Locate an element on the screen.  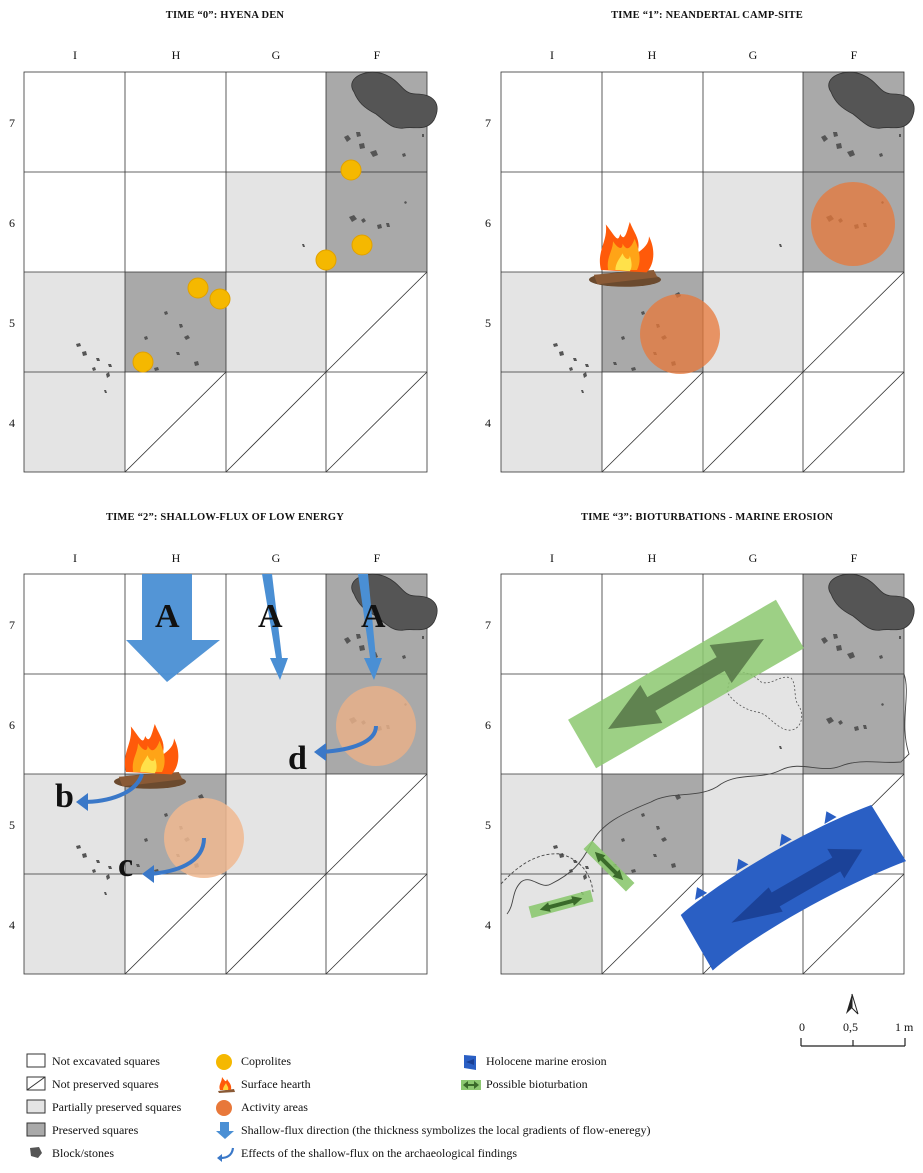
panel-title-time2: TIME “2”: SHALLOW-FLUX OF LOW ENERGY is located at coordinates (225, 517).